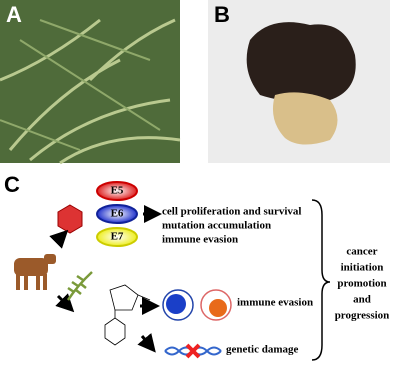 The image size is (400, 367). I want to click on effect: genetic damage, so click(262, 350).